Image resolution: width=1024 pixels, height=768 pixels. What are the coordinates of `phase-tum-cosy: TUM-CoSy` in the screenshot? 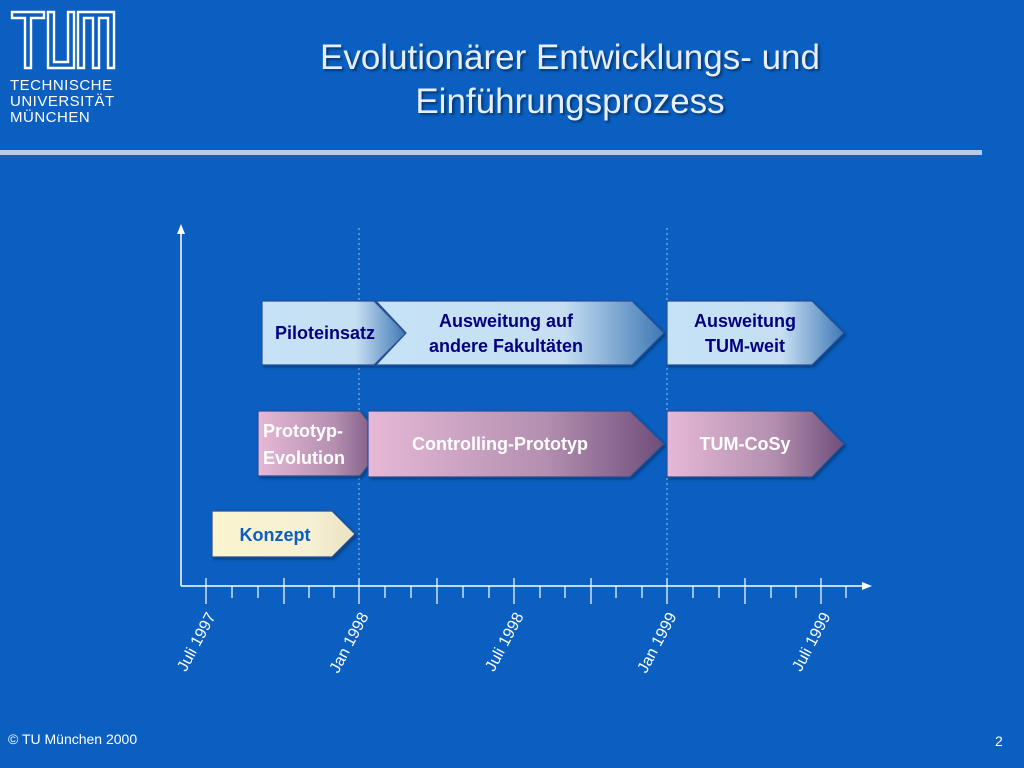 It's located at (755, 444).